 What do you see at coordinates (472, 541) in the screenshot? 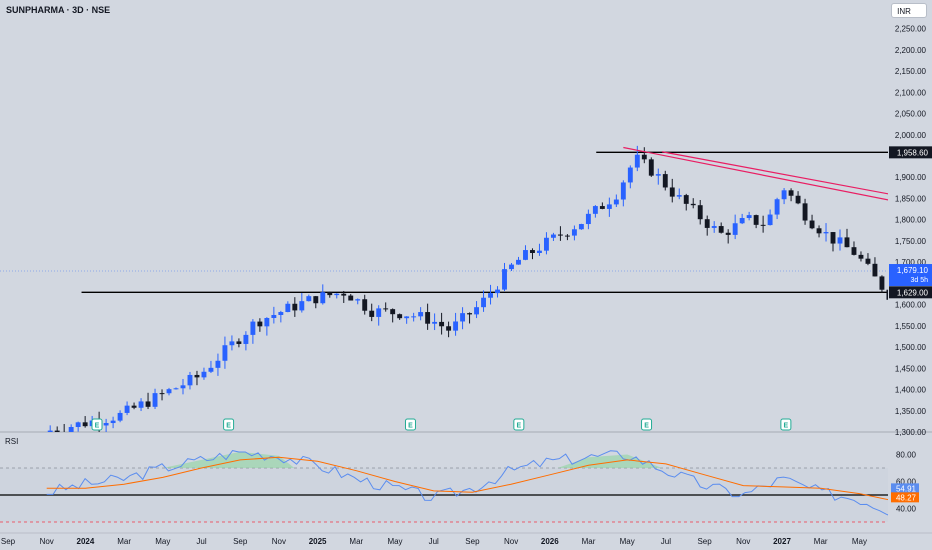
I see `x-tick-label: Sep` at bounding box center [472, 541].